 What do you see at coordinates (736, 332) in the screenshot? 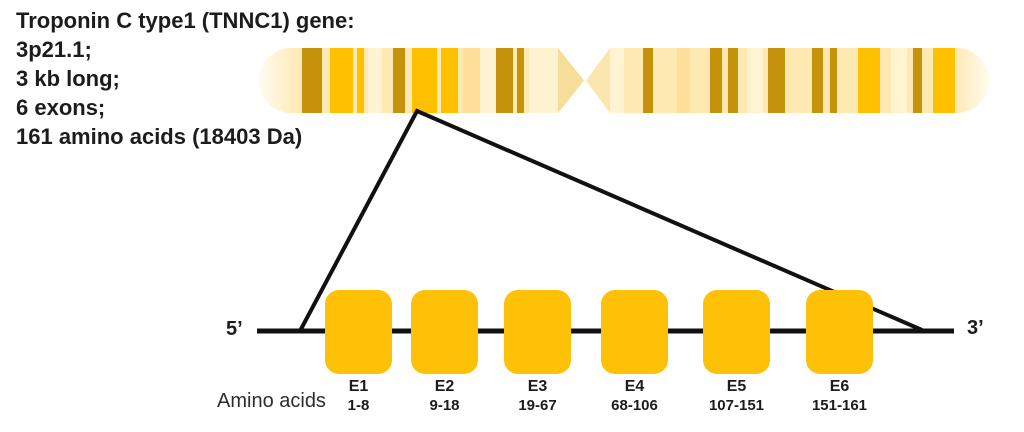
I see `exon-box-e5` at bounding box center [736, 332].